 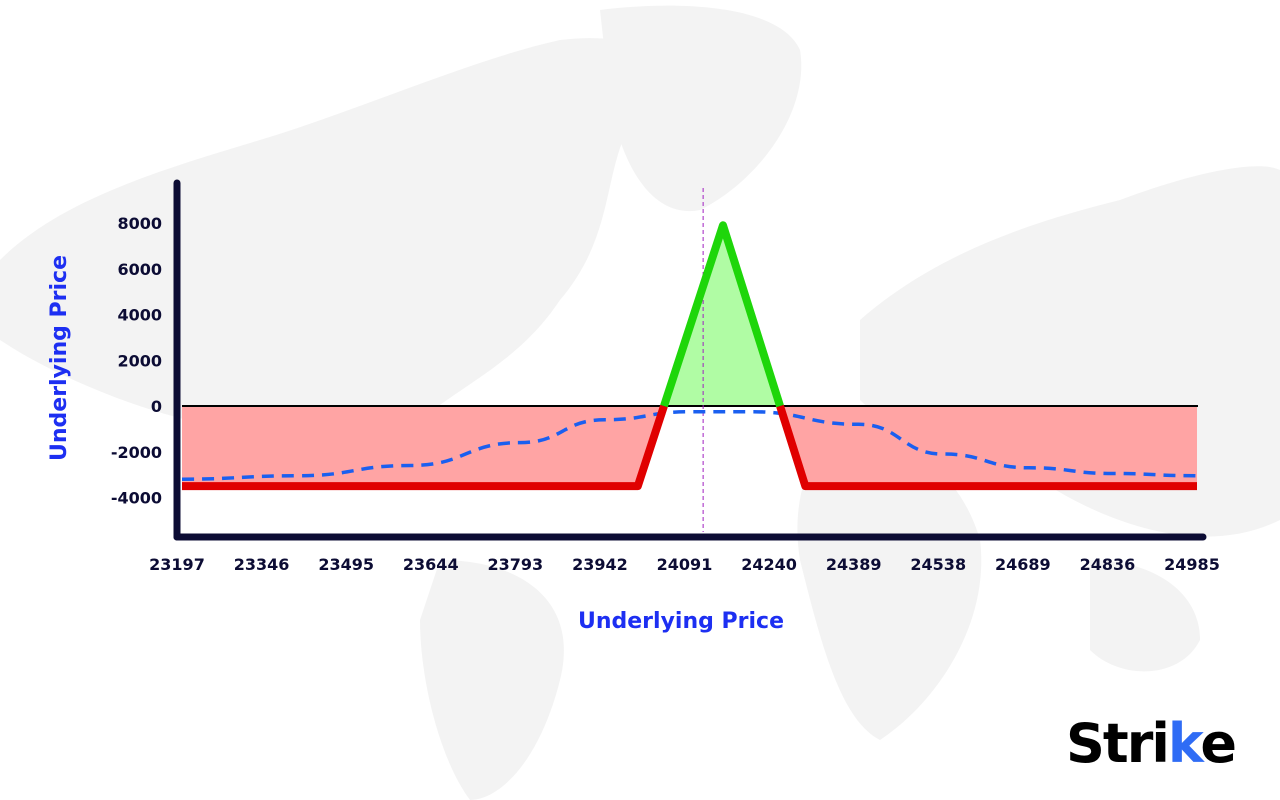 What do you see at coordinates (515, 564) in the screenshot?
I see `x-tick-label: 23793` at bounding box center [515, 564].